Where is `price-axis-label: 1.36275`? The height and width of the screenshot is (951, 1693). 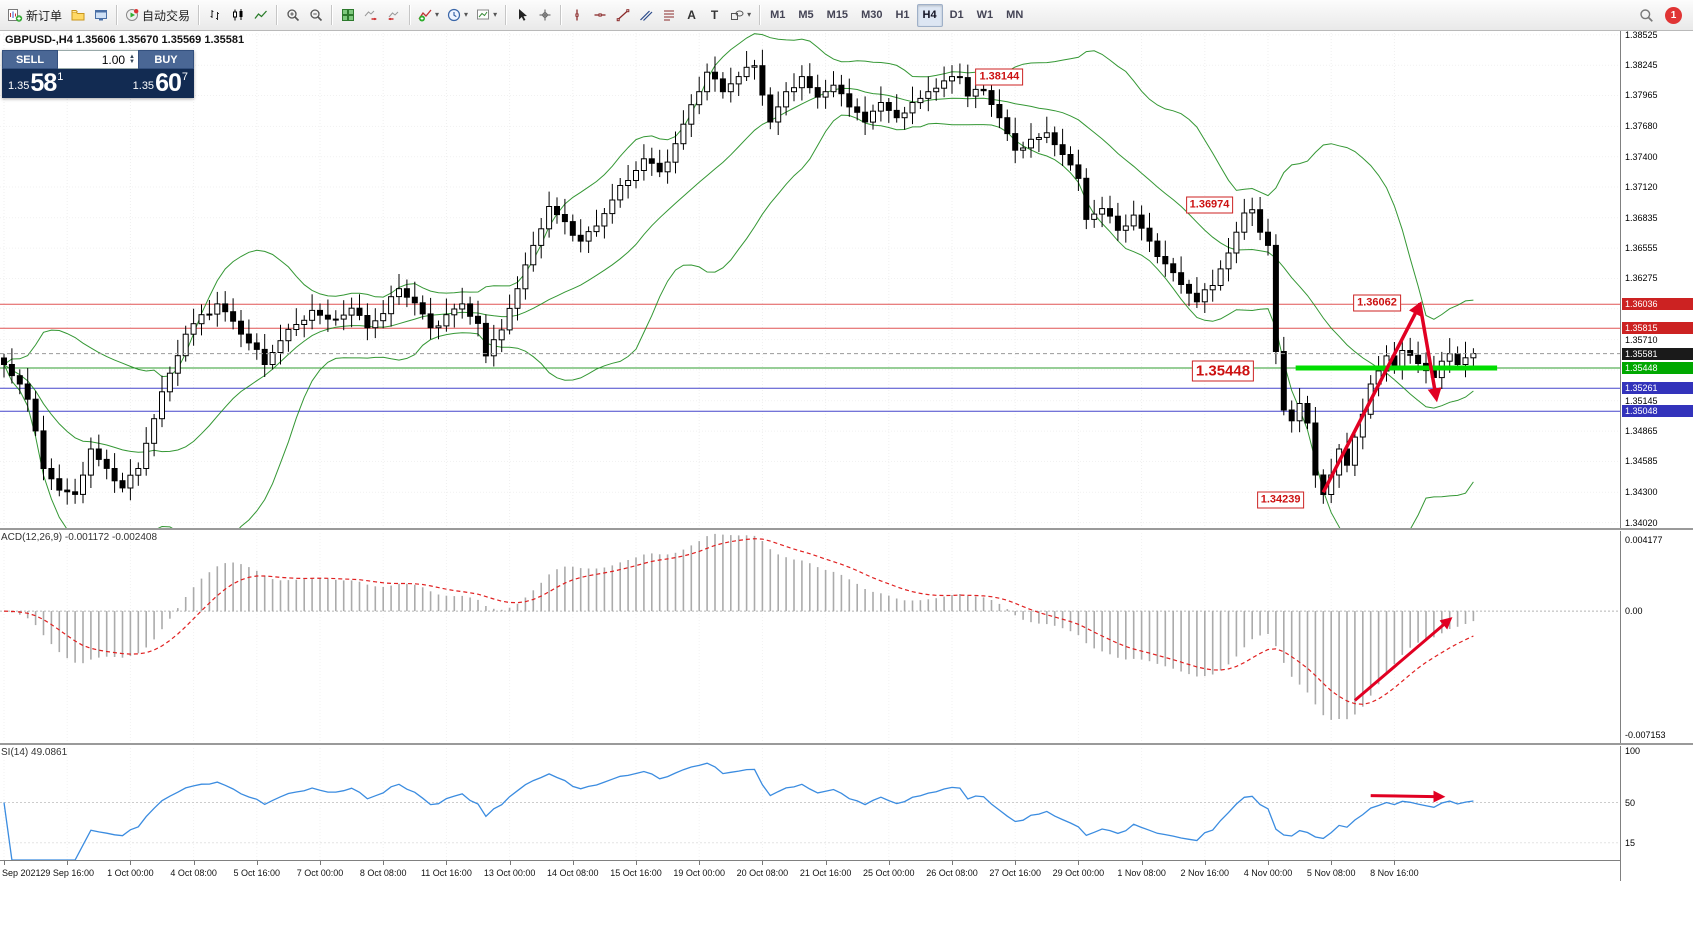 price-axis-label: 1.36275 is located at coordinates (1641, 278).